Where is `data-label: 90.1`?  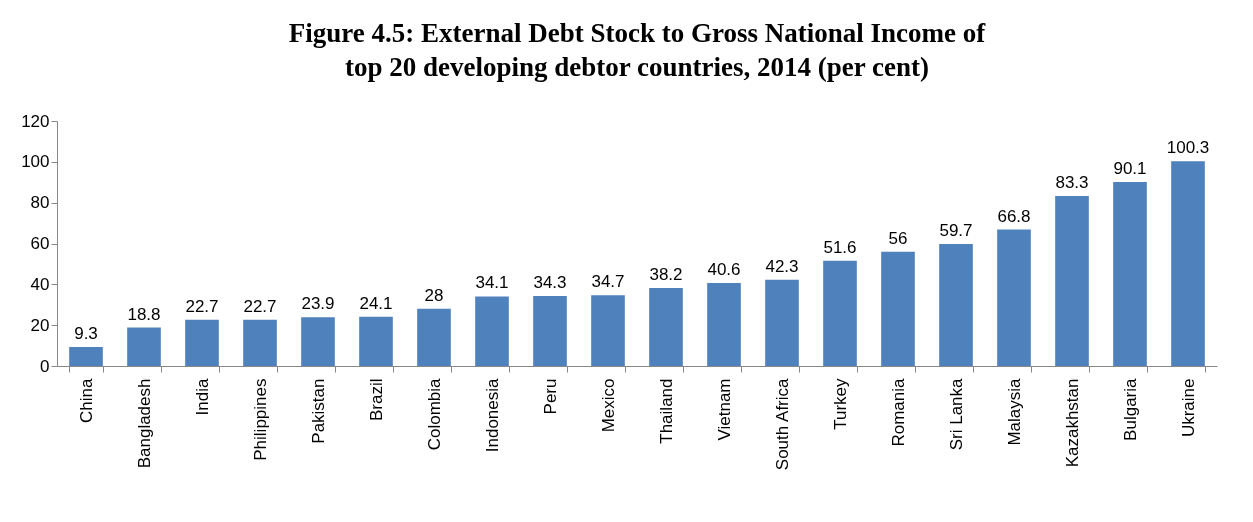 data-label: 90.1 is located at coordinates (1130, 169).